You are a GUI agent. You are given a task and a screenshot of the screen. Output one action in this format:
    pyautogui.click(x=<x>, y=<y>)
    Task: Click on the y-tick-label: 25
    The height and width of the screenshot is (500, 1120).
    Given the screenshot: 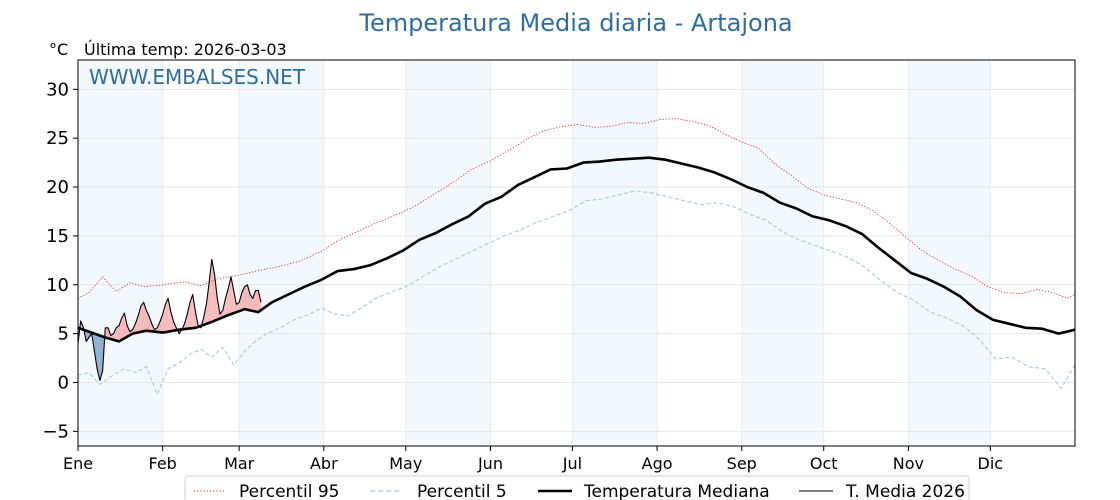 What is the action you would take?
    pyautogui.click(x=57, y=138)
    